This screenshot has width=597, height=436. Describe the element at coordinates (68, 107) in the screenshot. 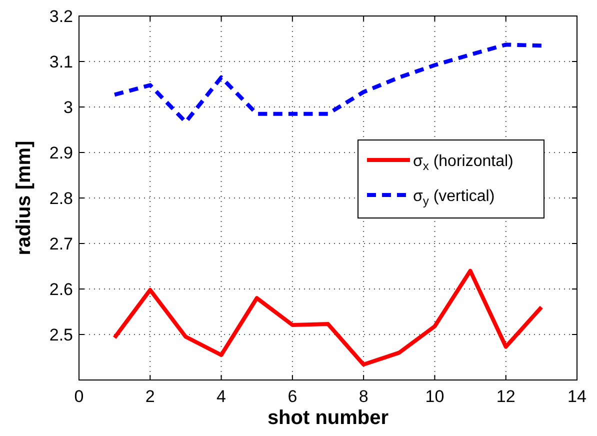

I see `y-tick-label: 3` at that location.